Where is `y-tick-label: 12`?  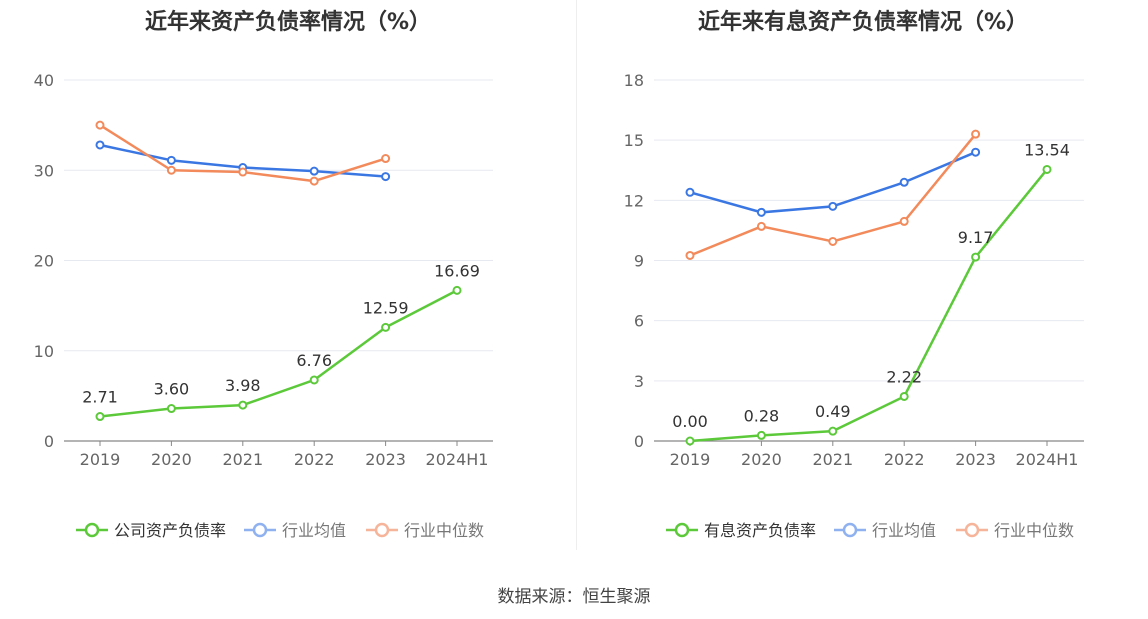
y-tick-label: 12 is located at coordinates (634, 200).